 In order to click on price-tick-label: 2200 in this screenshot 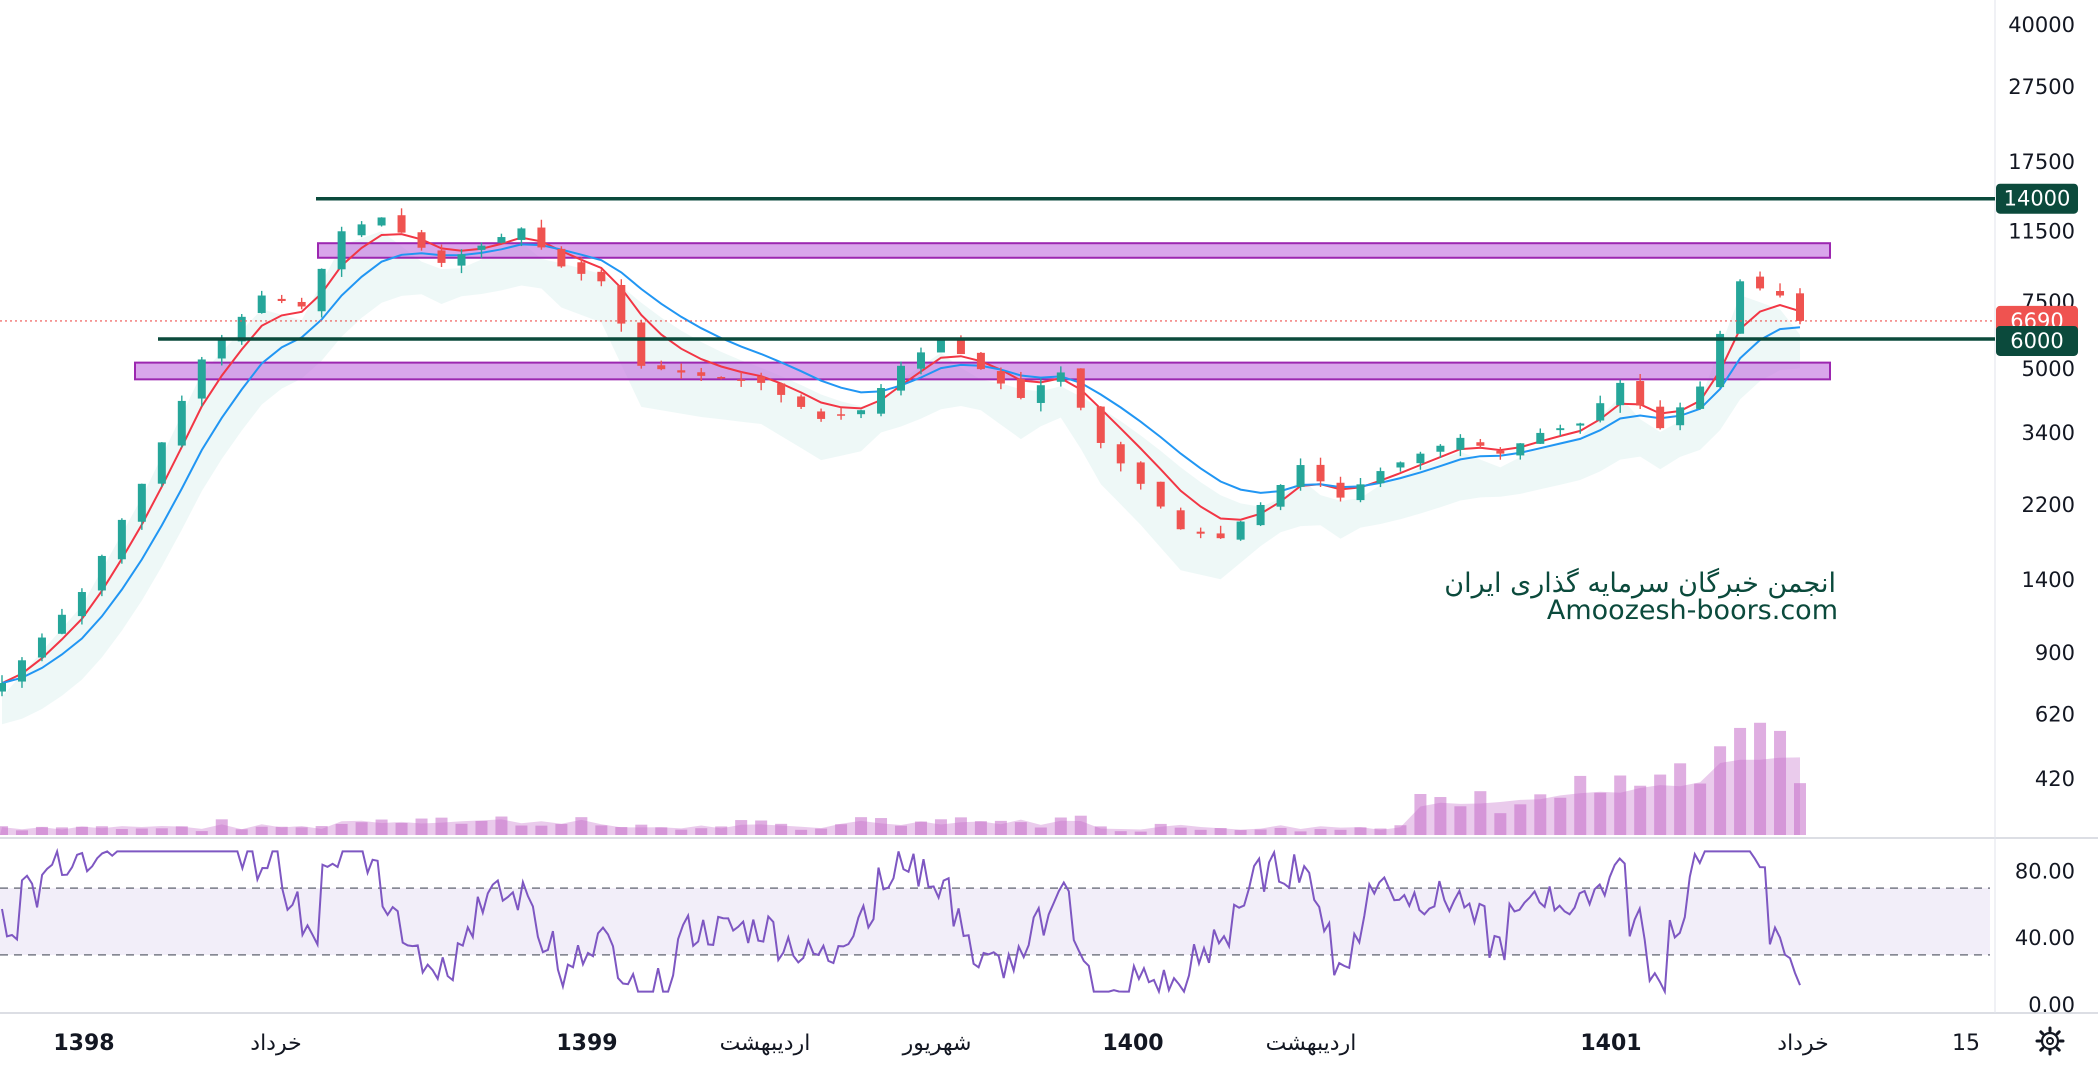, I will do `click(2048, 505)`.